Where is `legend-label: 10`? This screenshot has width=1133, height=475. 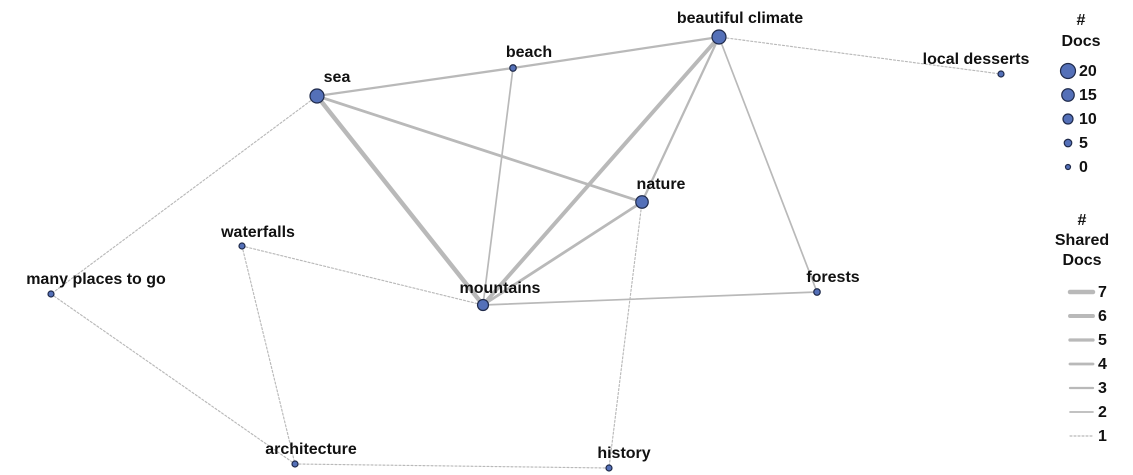 legend-label: 10 is located at coordinates (1088, 119).